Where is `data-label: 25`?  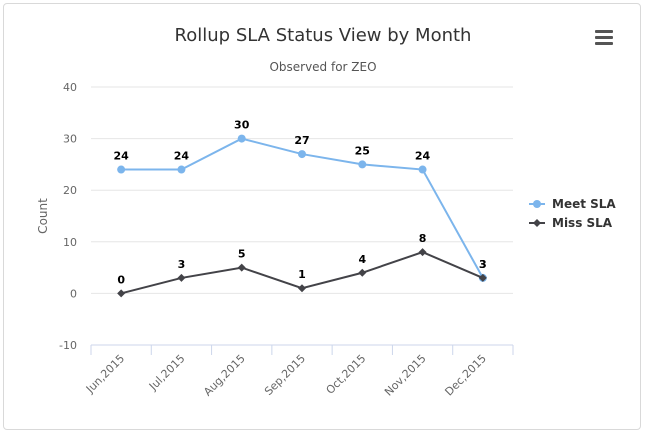 data-label: 25 is located at coordinates (362, 150).